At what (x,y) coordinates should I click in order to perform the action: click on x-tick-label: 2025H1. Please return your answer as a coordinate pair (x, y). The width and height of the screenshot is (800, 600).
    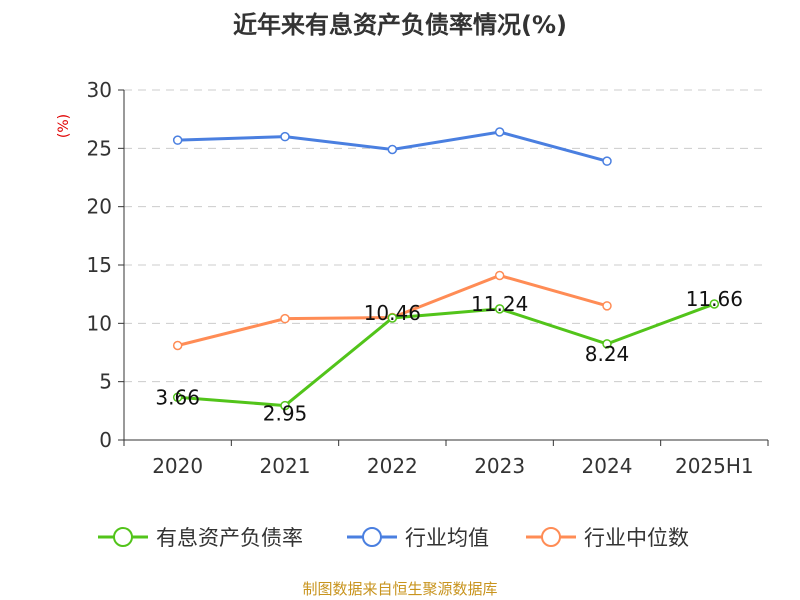
    Looking at the image, I should click on (714, 466).